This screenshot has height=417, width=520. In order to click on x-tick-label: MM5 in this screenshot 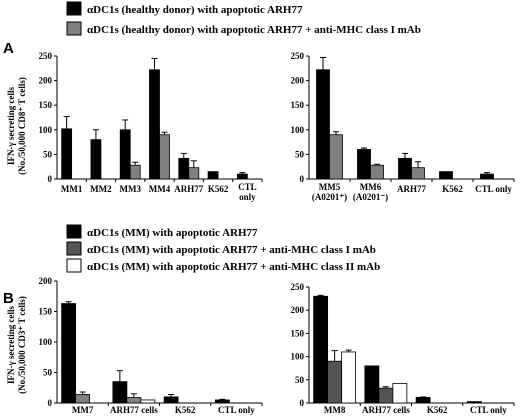, I will do `click(330, 187)`.